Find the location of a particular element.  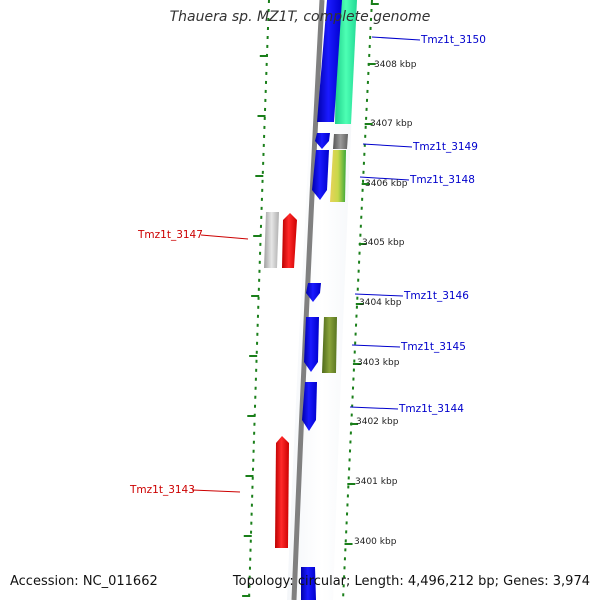

gene-tmz1t-3149-inner is located at coordinates (322, 141).